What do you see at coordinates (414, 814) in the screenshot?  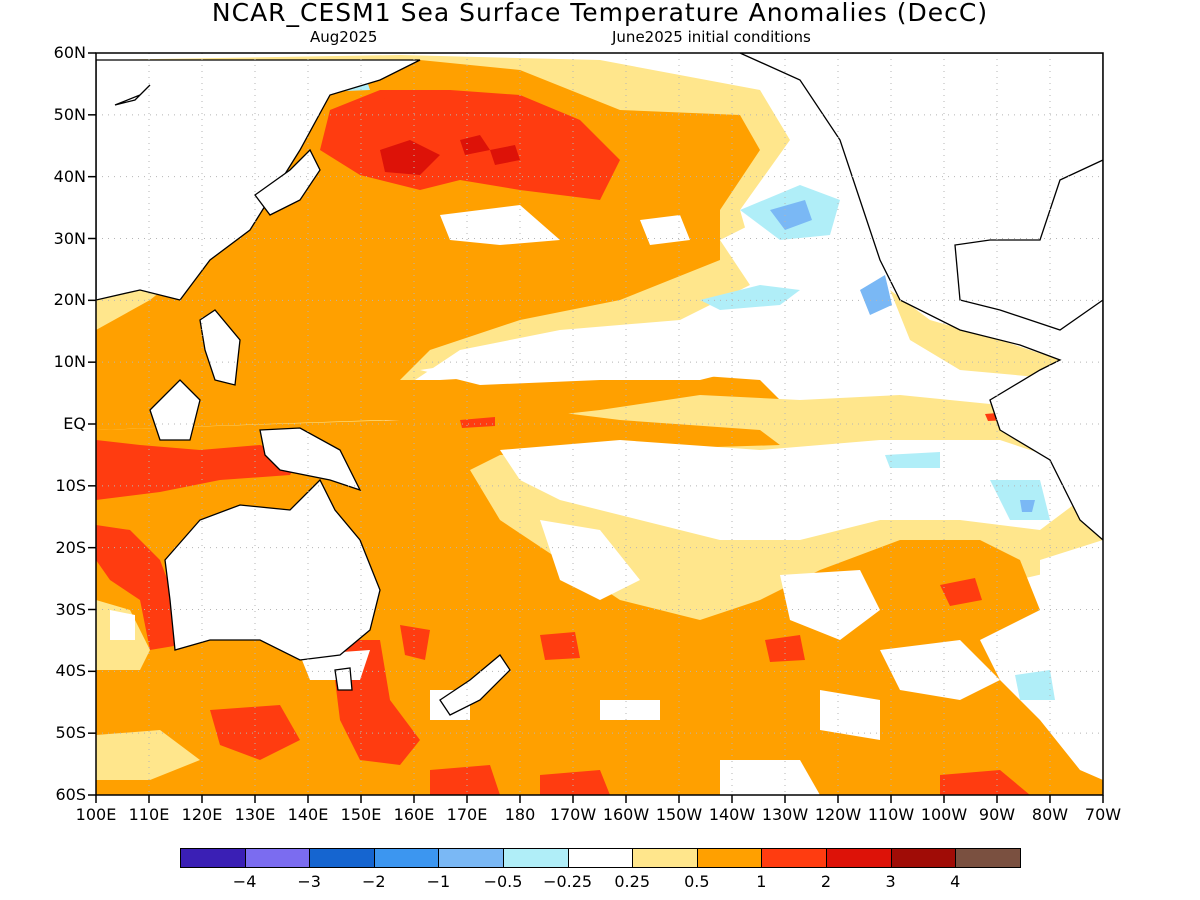 I see `lon-label: 160E` at bounding box center [414, 814].